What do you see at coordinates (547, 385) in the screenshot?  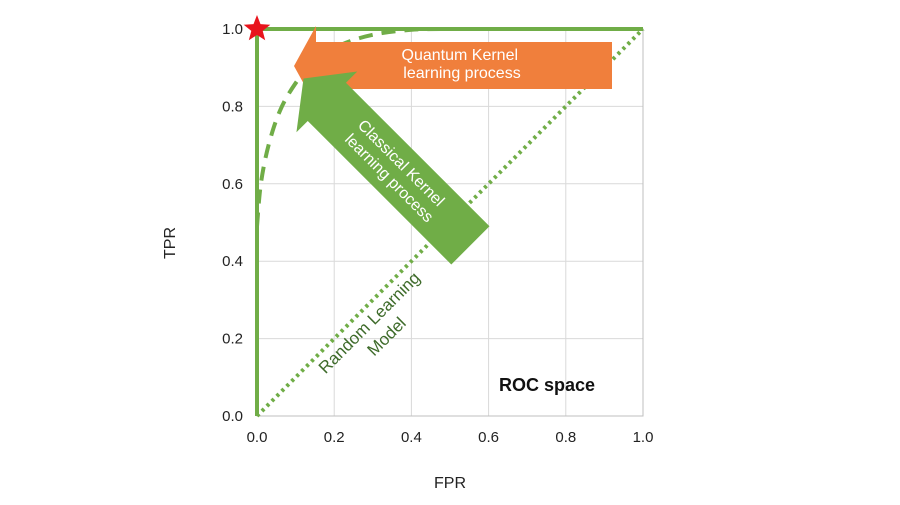 I see `roc-space-label: ROC space` at bounding box center [547, 385].